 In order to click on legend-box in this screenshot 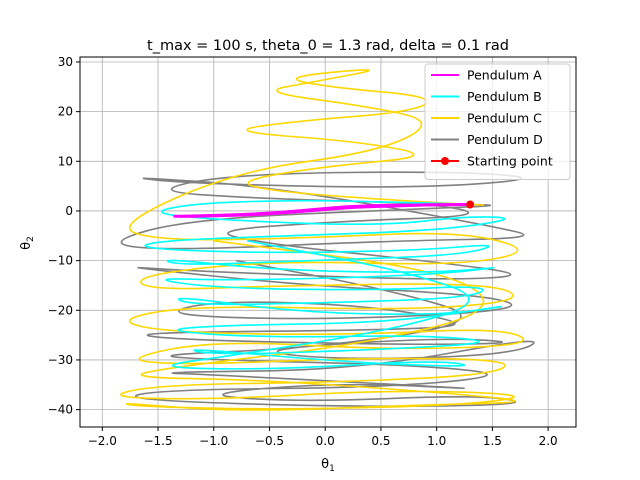, I will do `click(497, 121)`.